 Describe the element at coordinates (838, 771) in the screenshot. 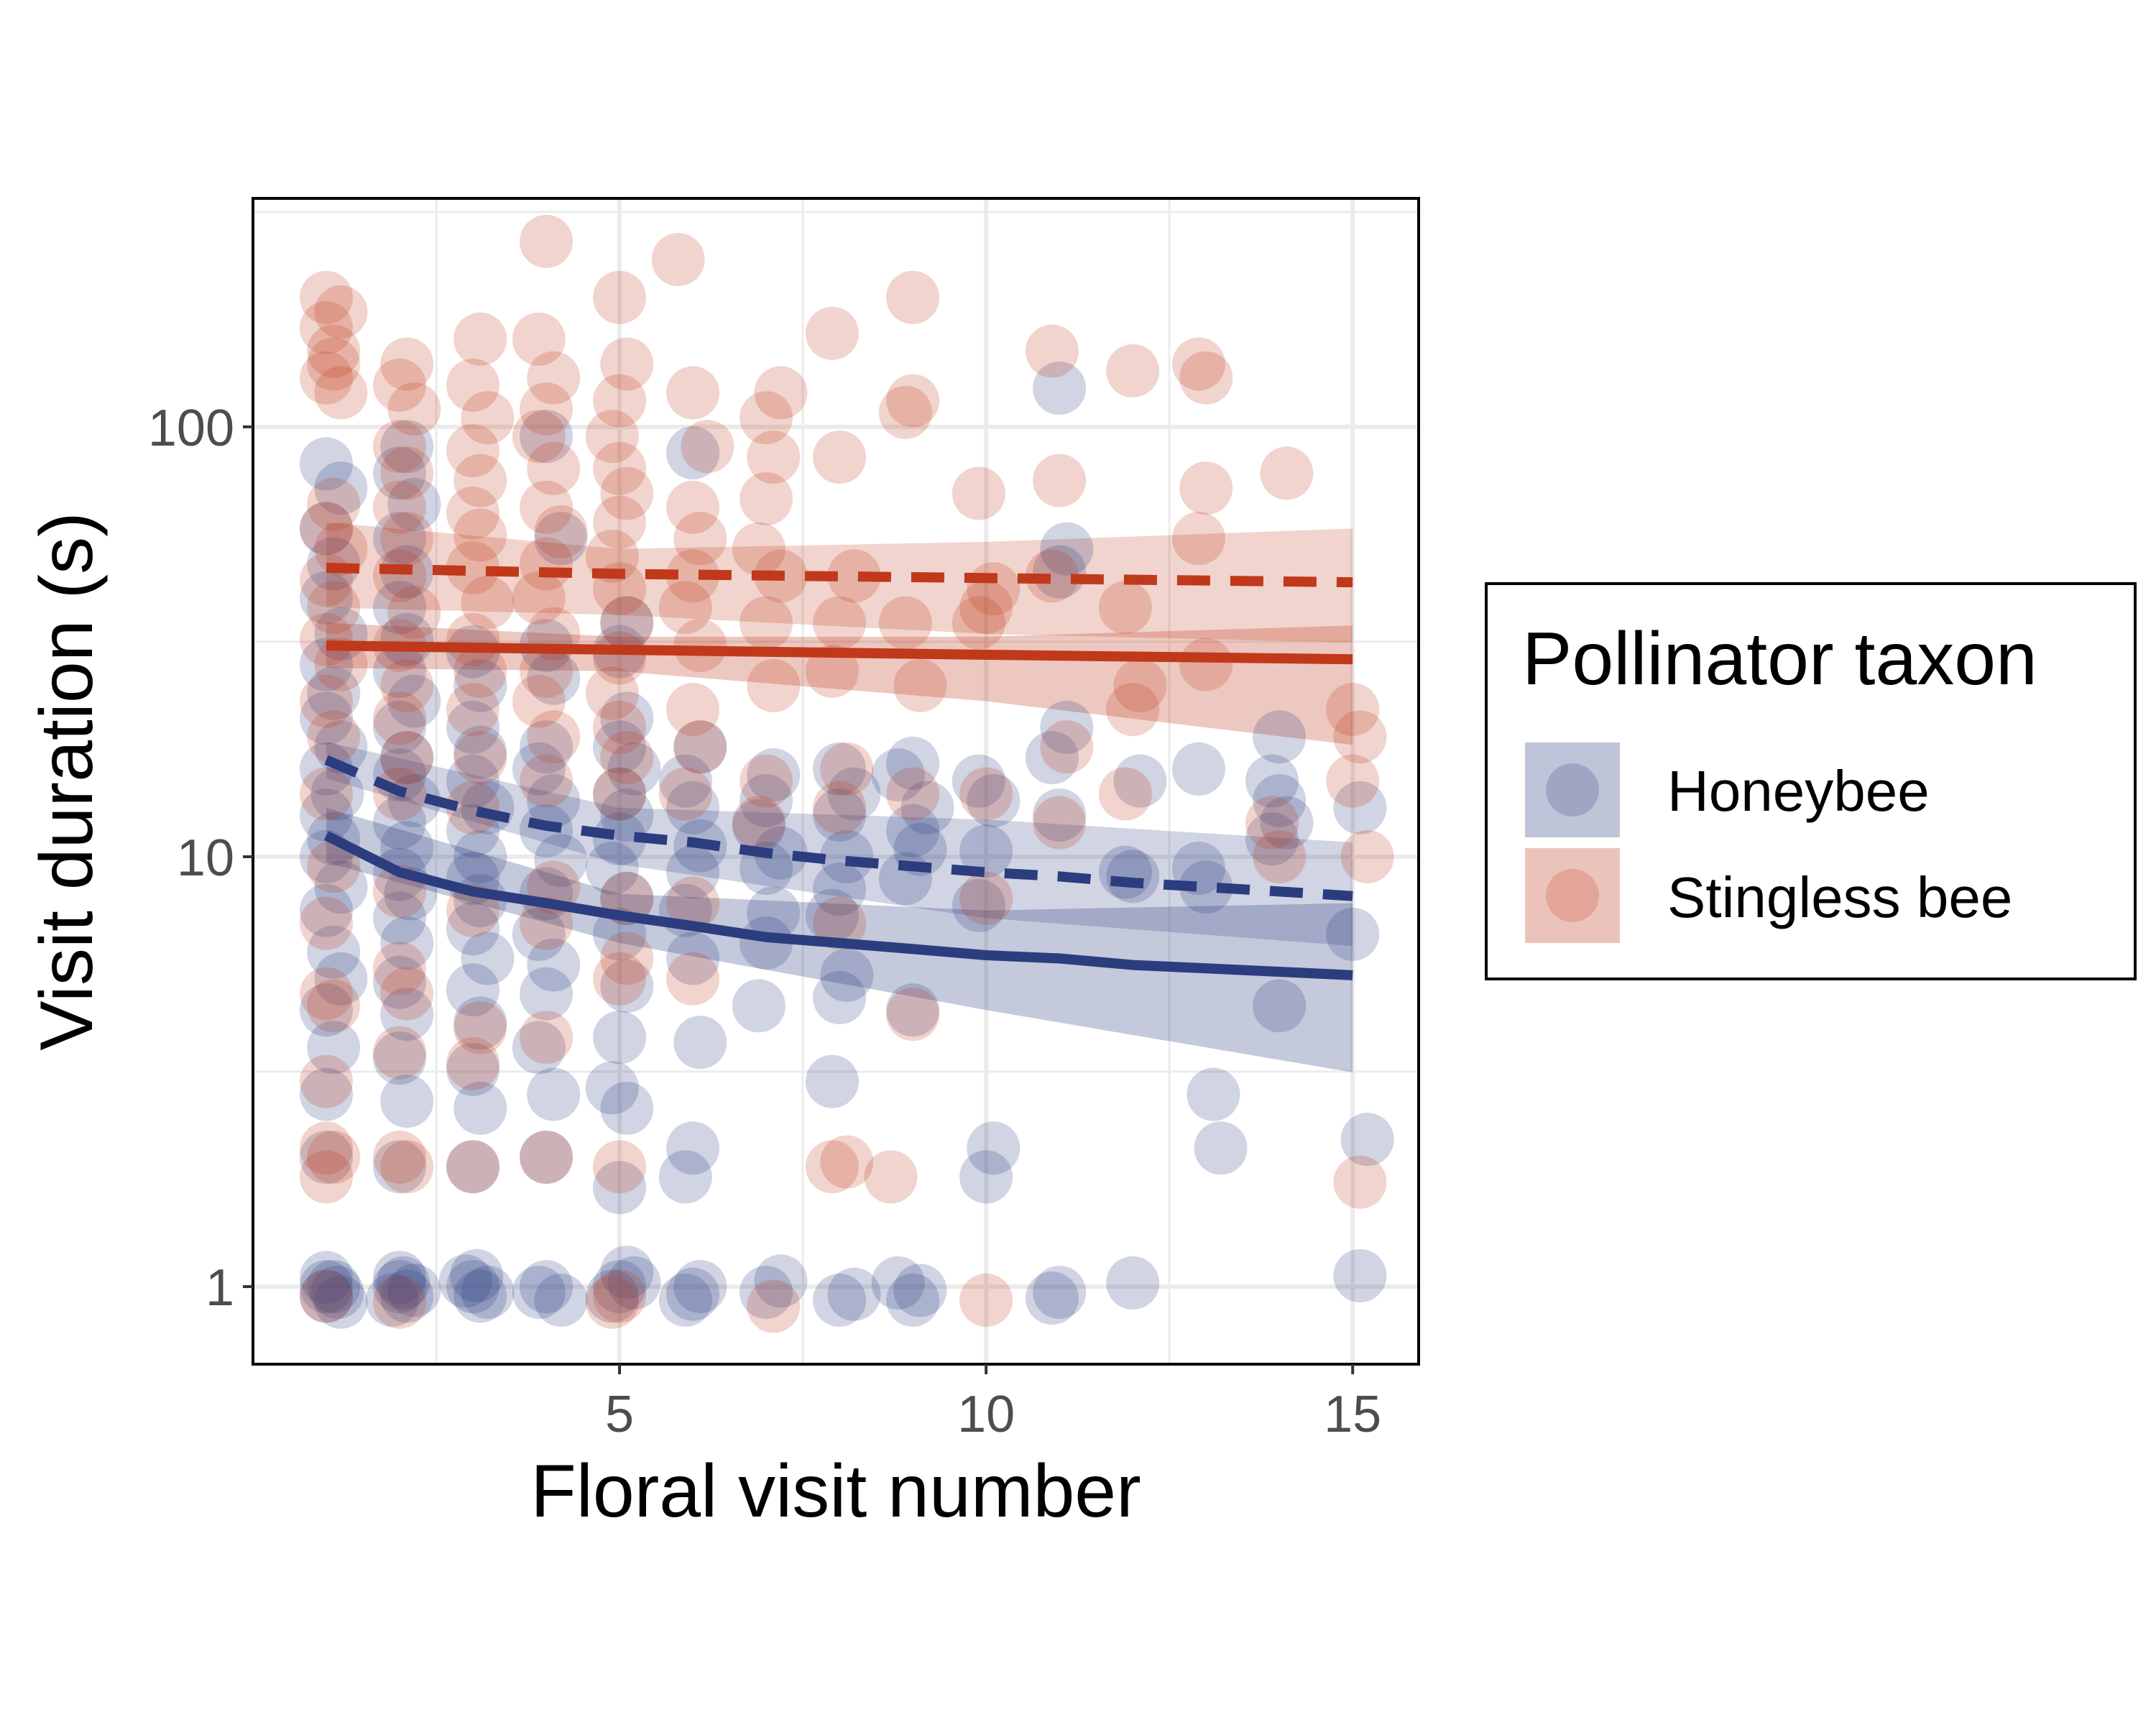

I see `fit-lines` at that location.